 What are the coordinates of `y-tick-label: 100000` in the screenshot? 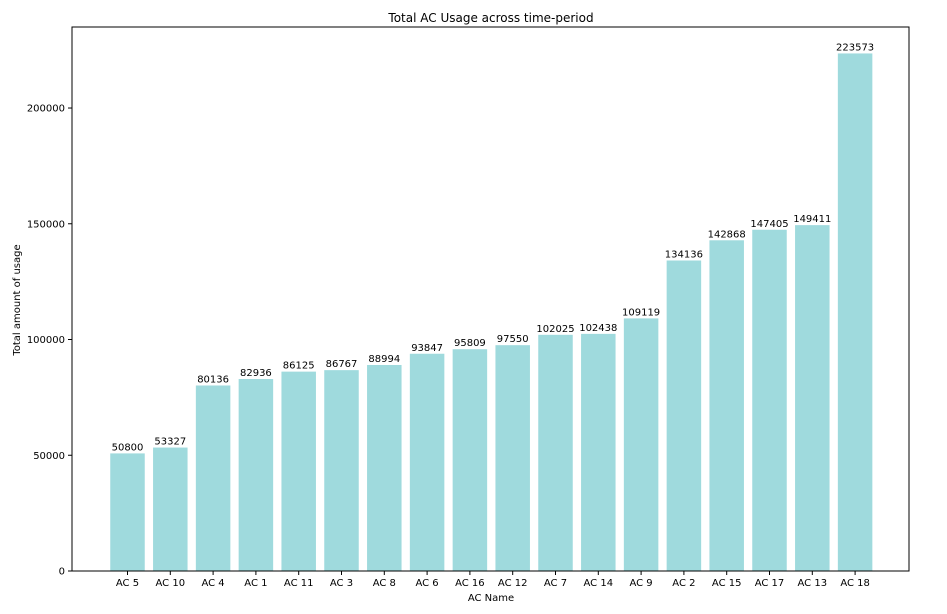 It's located at (46, 340).